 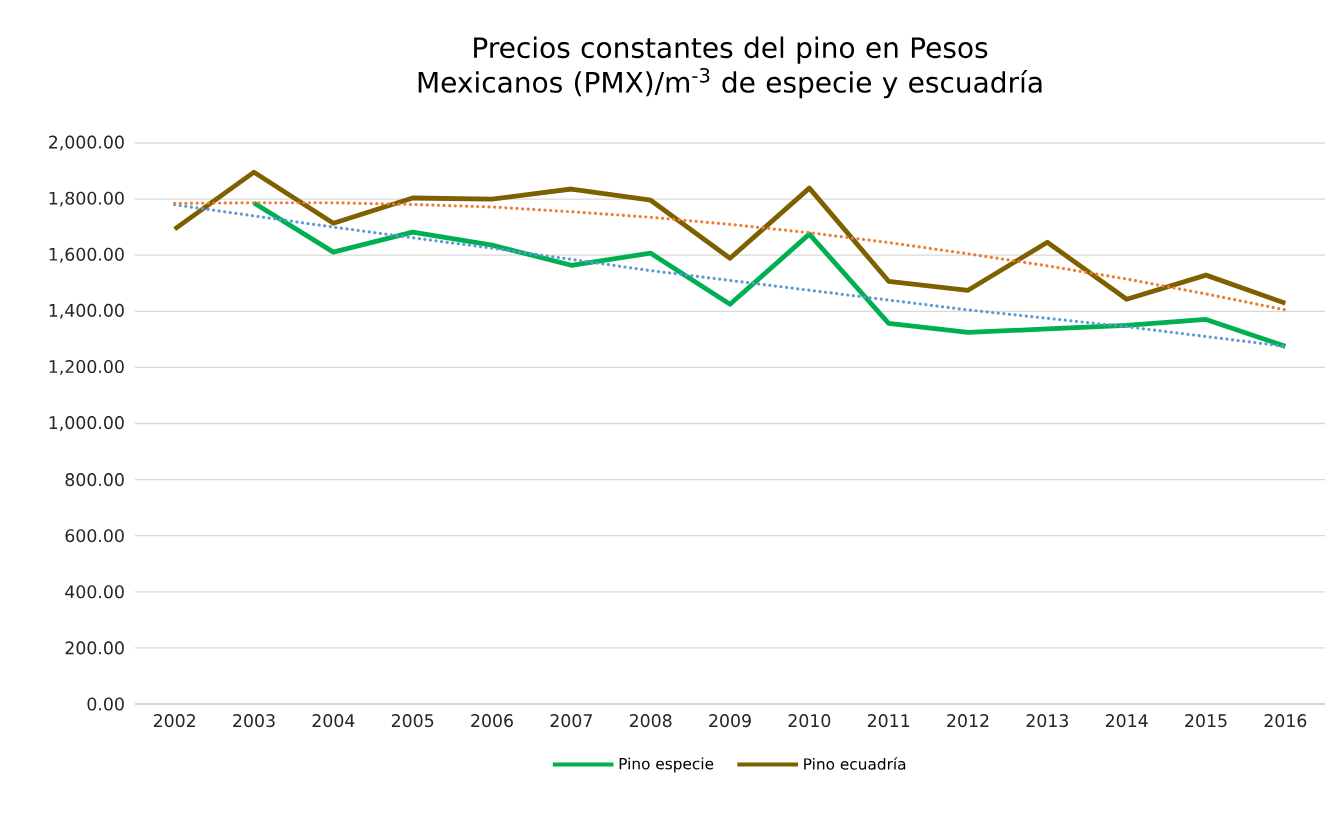 What do you see at coordinates (855, 763) in the screenshot?
I see `legend-label: Pino ecuadría` at bounding box center [855, 763].